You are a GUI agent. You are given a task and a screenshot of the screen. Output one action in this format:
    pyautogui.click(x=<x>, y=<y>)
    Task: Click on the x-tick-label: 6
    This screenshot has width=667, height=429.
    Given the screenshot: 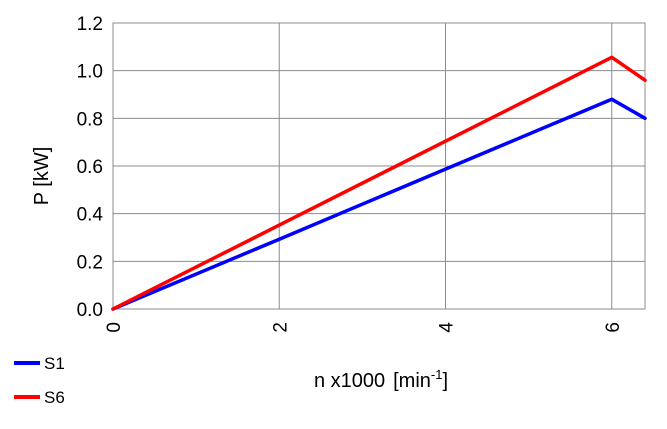 What is the action you would take?
    pyautogui.click(x=613, y=327)
    